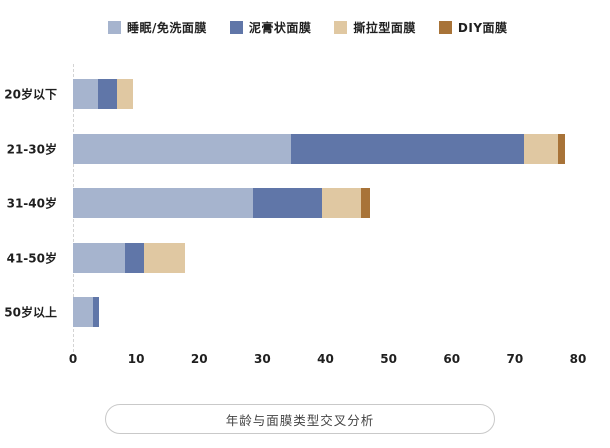 This screenshot has height=448, width=610. What do you see at coordinates (341, 27) in the screenshot?
I see `legend-swatch-peel-mask` at bounding box center [341, 27].